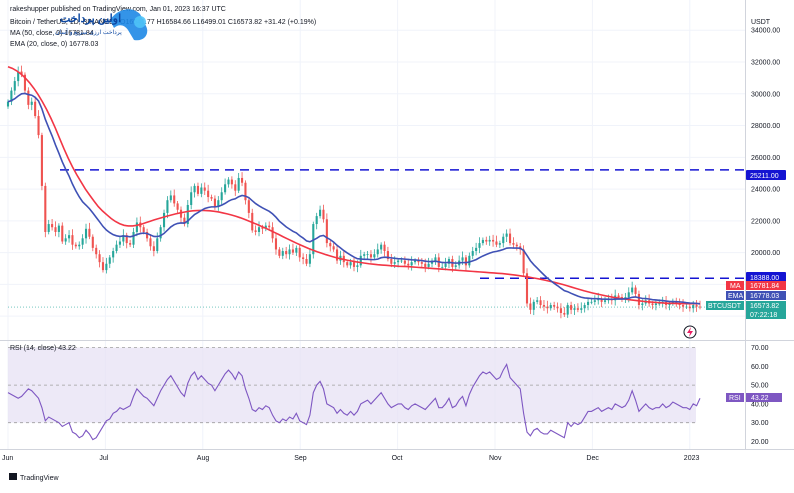 This screenshot has width=794, height=493. What do you see at coordinates (736, 296) in the screenshot?
I see `ema-tag-label: EMA` at bounding box center [736, 296].